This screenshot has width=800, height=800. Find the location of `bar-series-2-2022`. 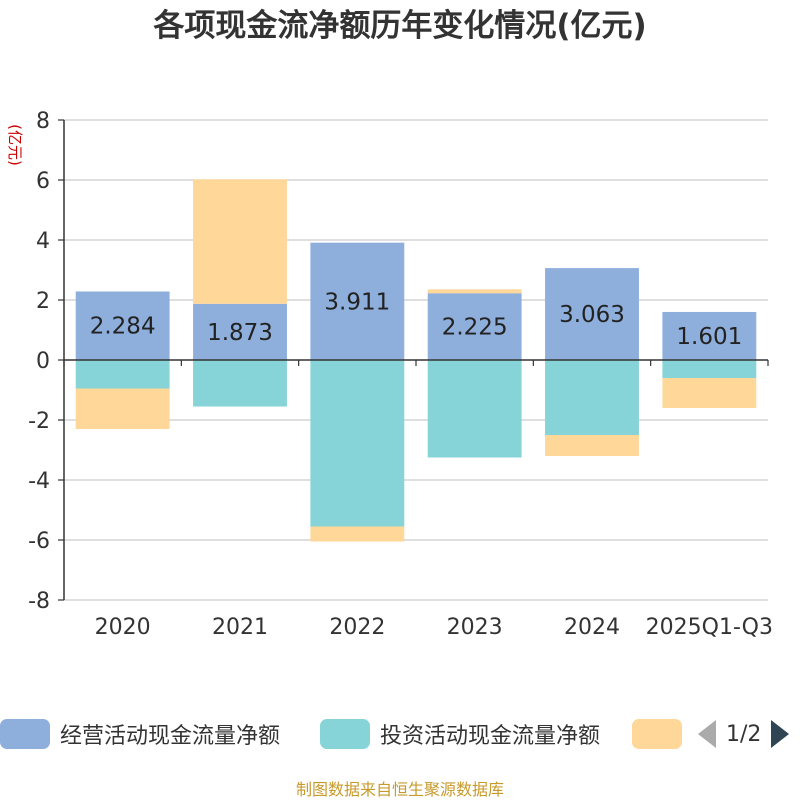

bar-series-2-2022 is located at coordinates (357, 534).